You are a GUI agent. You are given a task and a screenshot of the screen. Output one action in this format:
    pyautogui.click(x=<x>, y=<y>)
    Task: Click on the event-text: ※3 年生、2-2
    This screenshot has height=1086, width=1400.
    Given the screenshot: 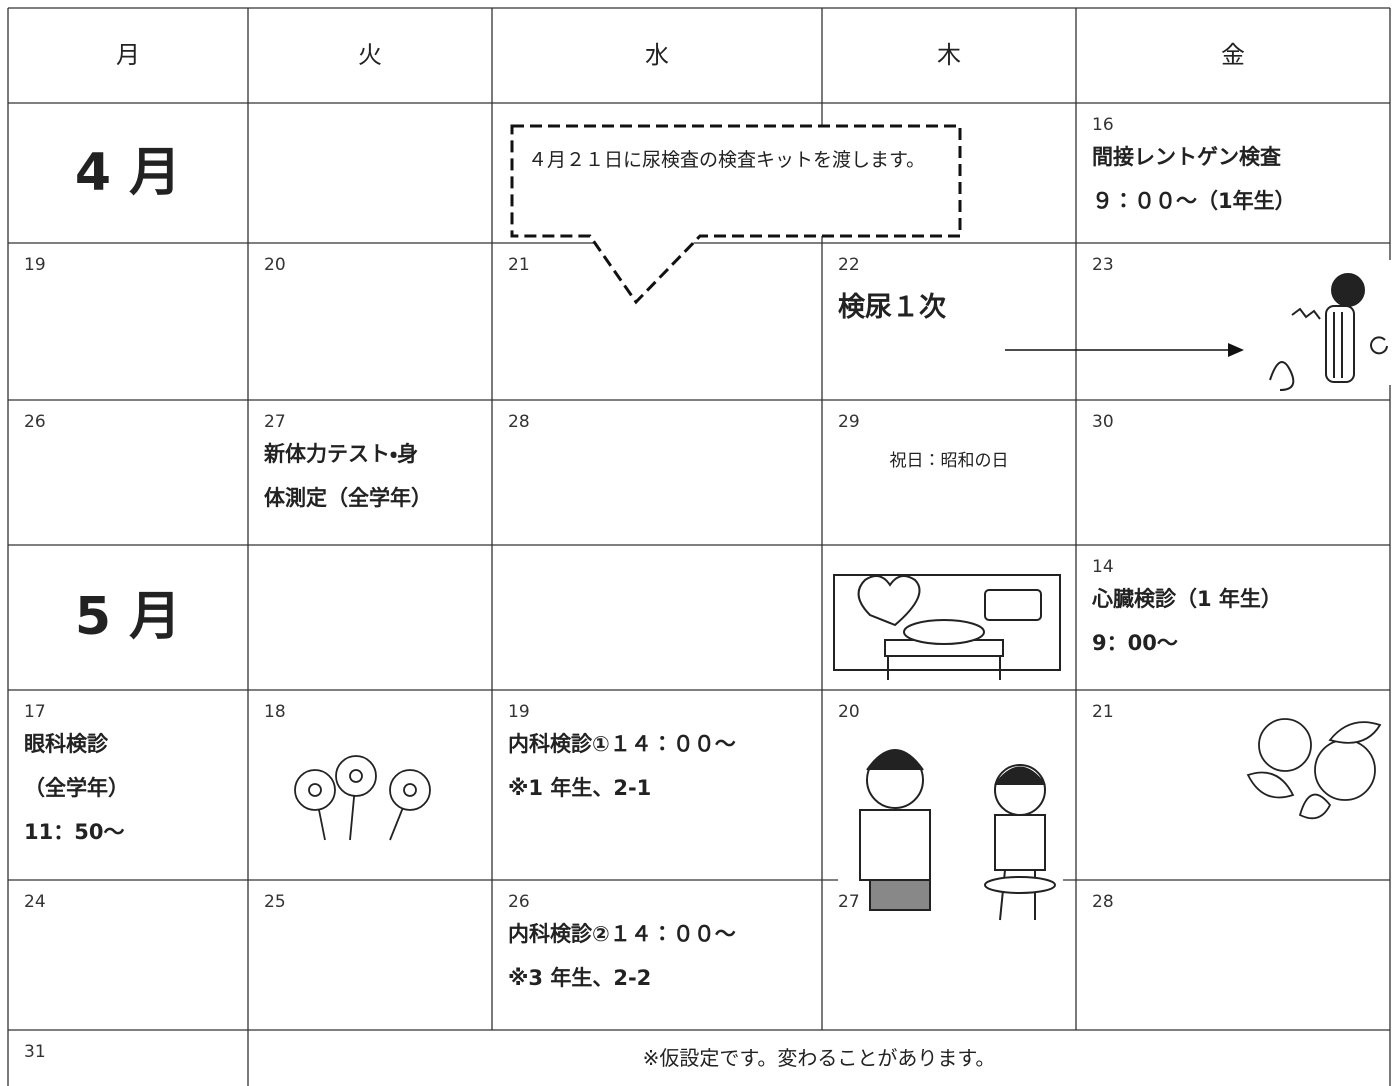 What is the action you would take?
    pyautogui.click(x=580, y=978)
    